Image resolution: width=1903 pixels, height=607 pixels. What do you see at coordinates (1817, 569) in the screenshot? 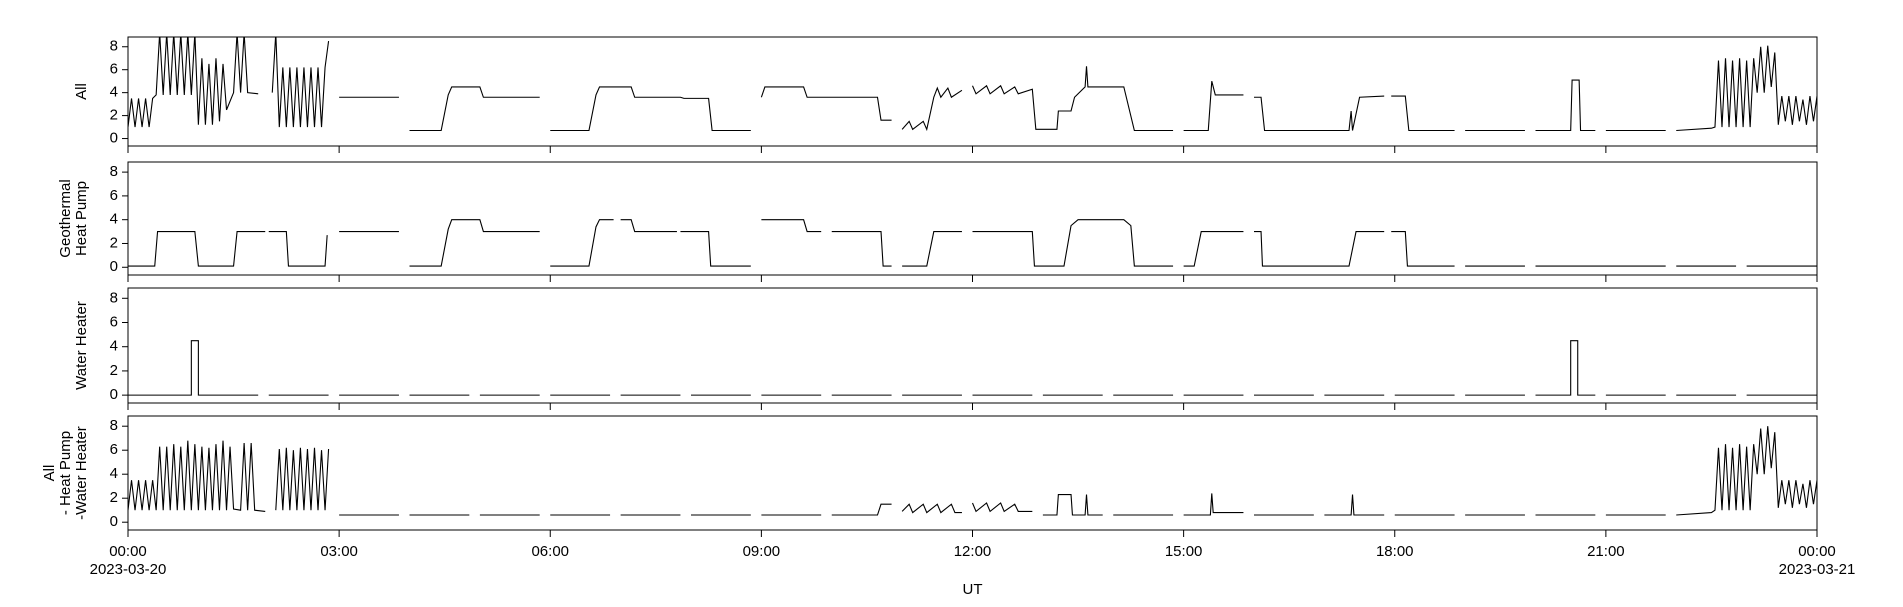
I see `date-label: 2023-03-21` at bounding box center [1817, 569].